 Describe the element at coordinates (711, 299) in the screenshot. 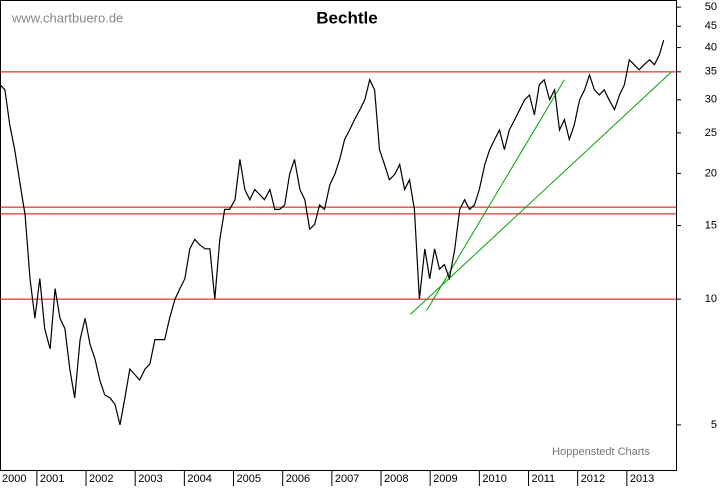

I see `y-tick-label: 10` at that location.